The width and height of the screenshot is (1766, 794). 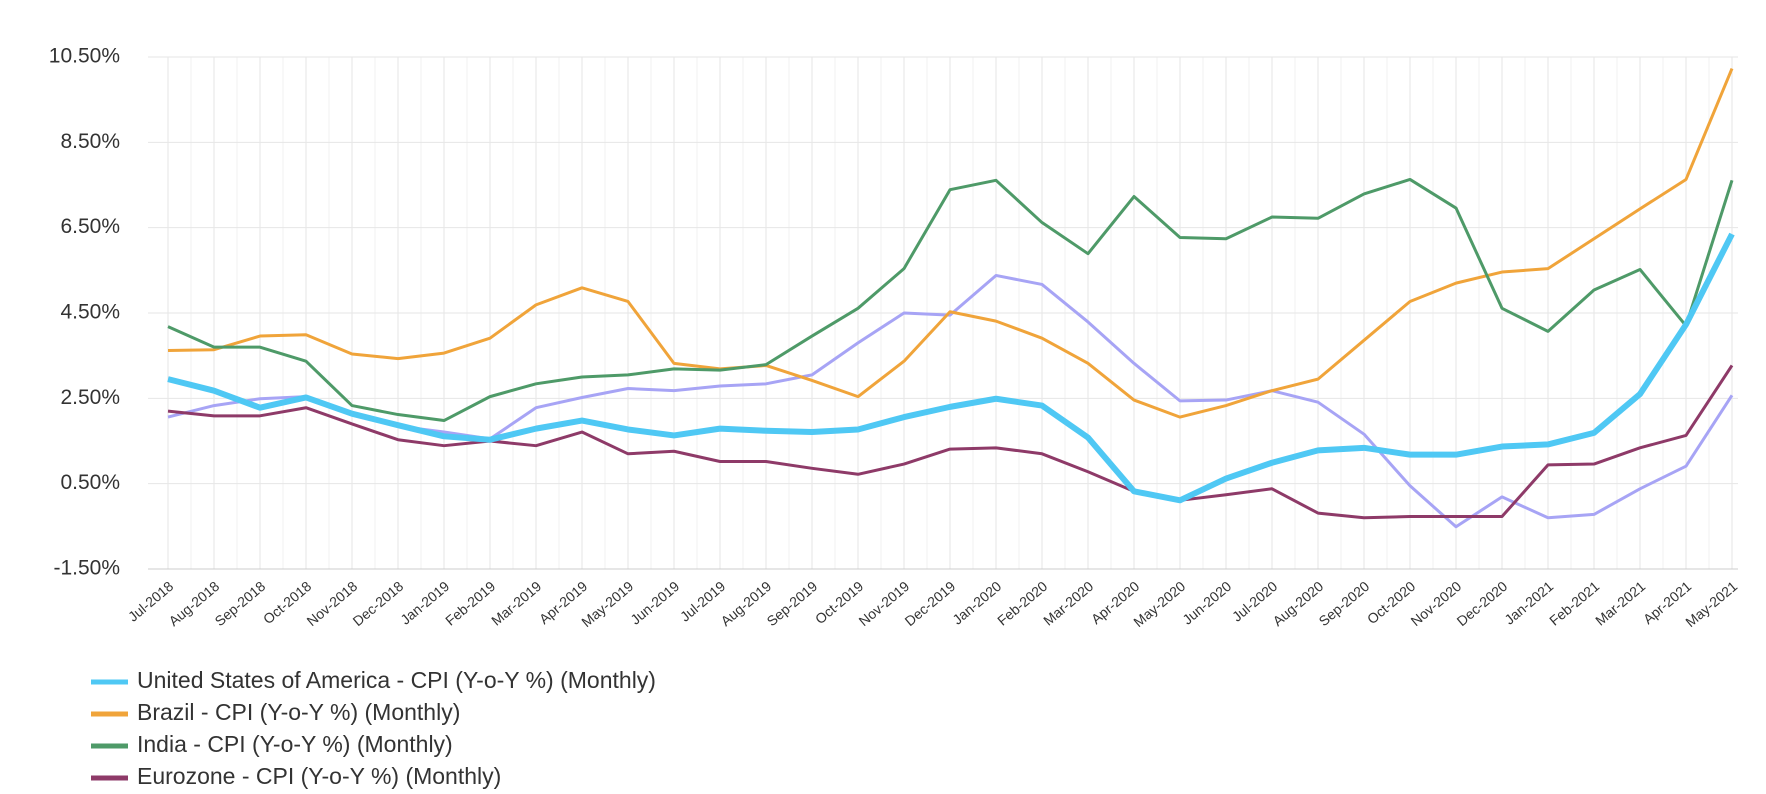 What do you see at coordinates (654, 603) in the screenshot?
I see `x-tick-label: Jun-2019` at bounding box center [654, 603].